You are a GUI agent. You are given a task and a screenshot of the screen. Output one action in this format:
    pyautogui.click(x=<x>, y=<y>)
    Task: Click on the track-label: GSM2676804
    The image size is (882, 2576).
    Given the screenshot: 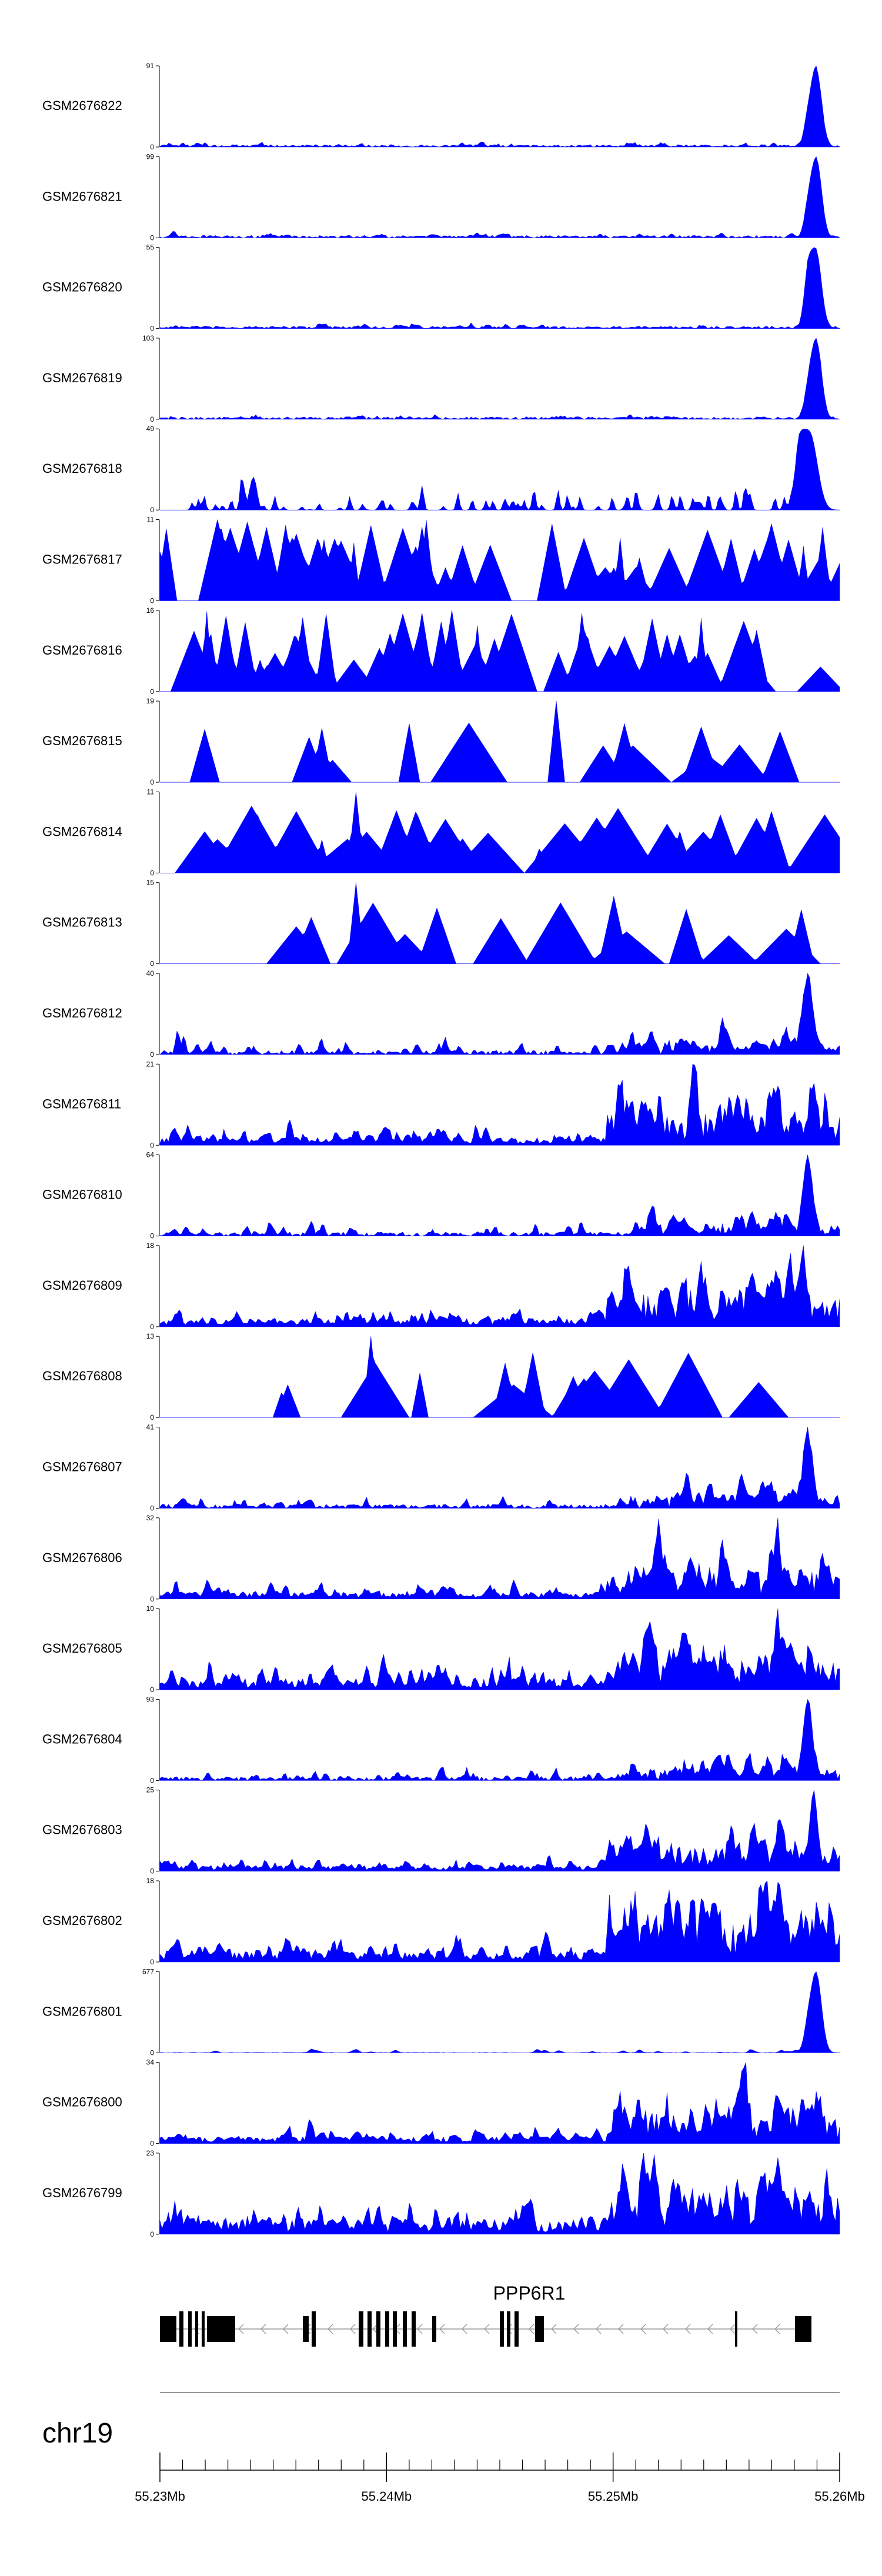 What is the action you would take?
    pyautogui.click(x=82, y=1738)
    